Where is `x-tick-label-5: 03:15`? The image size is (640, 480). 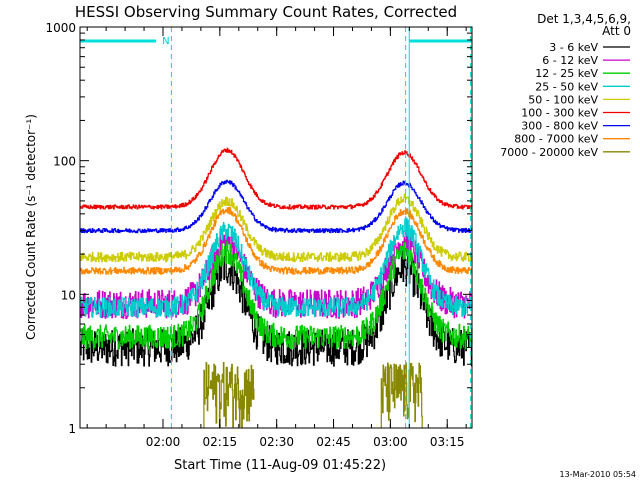
x-tick-label-5: 03:15 is located at coordinates (447, 442).